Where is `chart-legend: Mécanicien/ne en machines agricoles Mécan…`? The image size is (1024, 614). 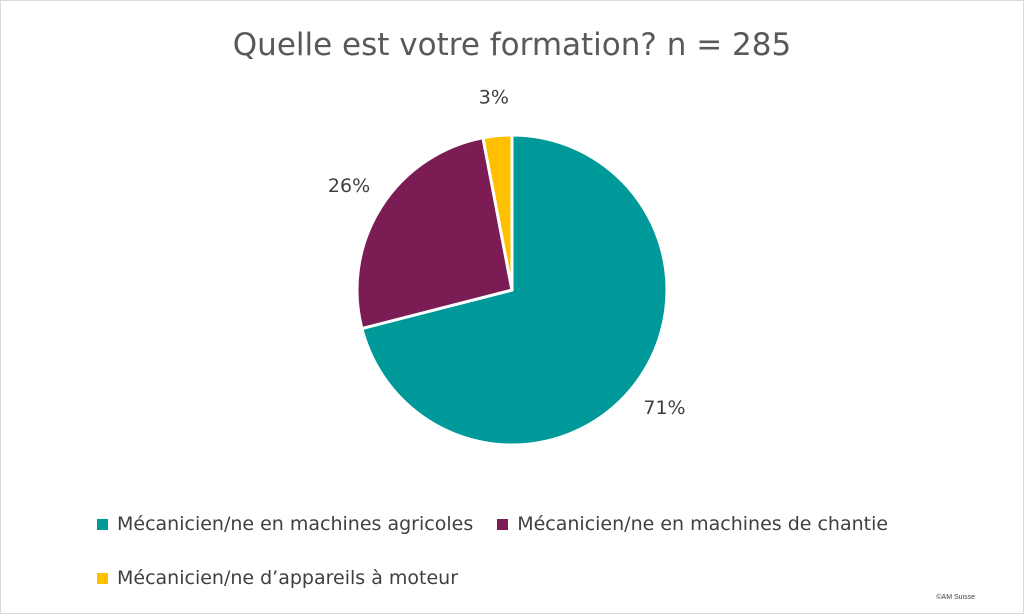
chart-legend: Mécanicien/ne en machines agricoles Mécan… is located at coordinates (547, 551).